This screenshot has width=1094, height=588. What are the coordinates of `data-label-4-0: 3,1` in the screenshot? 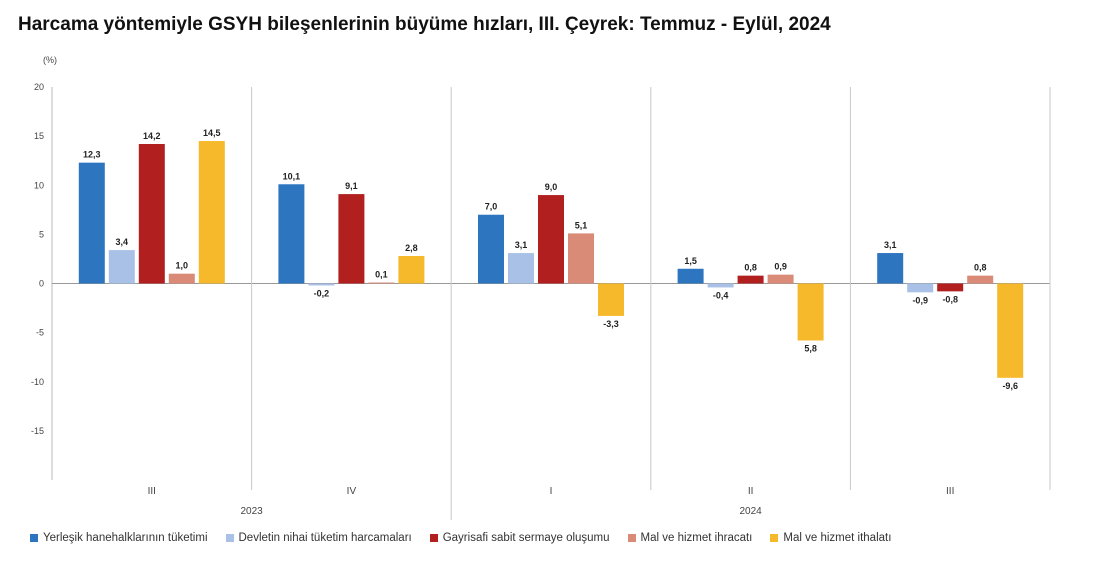 It's located at (890, 245).